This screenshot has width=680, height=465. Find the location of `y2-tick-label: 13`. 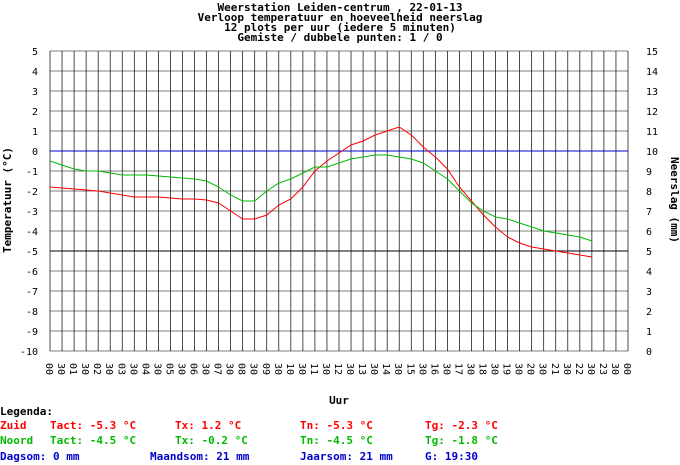

y2-tick-label: 13 is located at coordinates (652, 92).